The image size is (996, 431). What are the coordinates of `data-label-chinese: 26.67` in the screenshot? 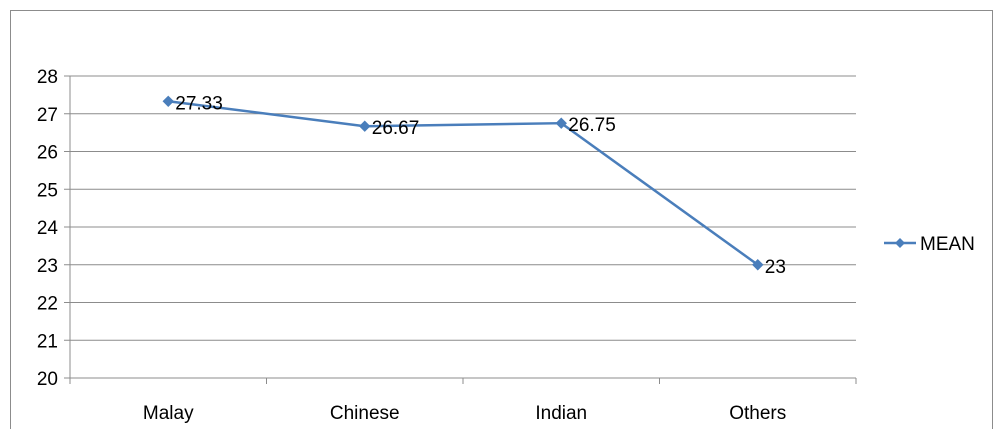 It's located at (396, 128).